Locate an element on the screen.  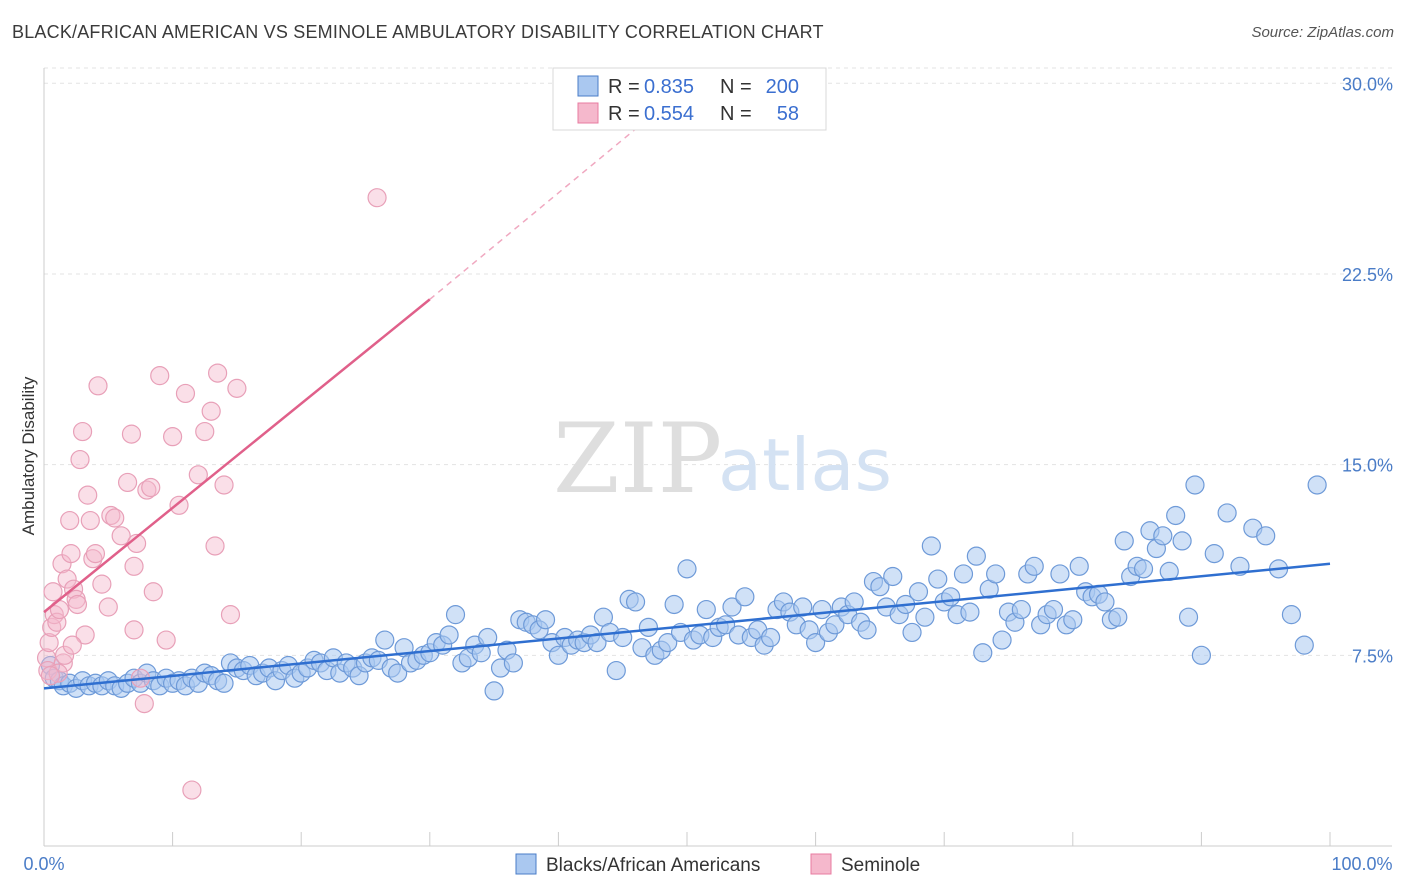
watermark: ZIP atlas is located at coordinates (722, 459).